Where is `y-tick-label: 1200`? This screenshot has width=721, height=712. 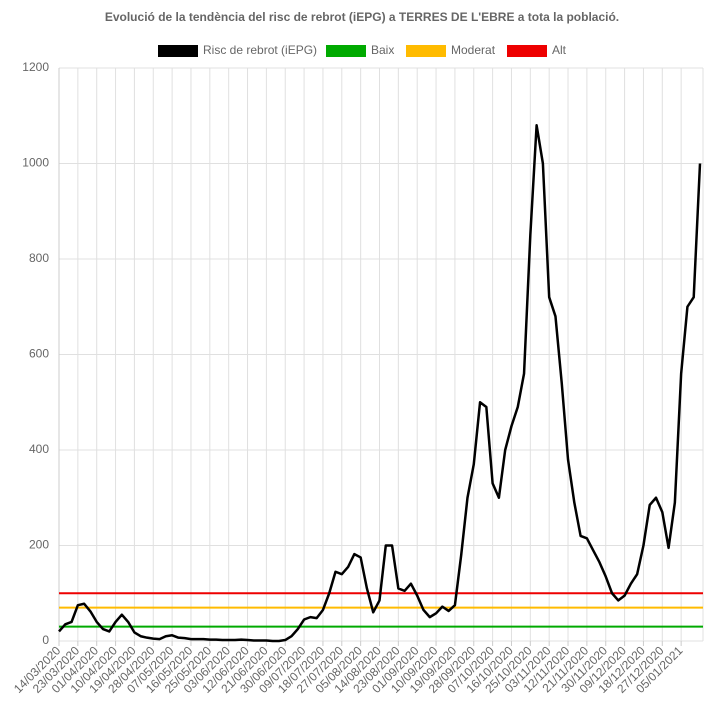 y-tick-label: 1200 is located at coordinates (35, 67).